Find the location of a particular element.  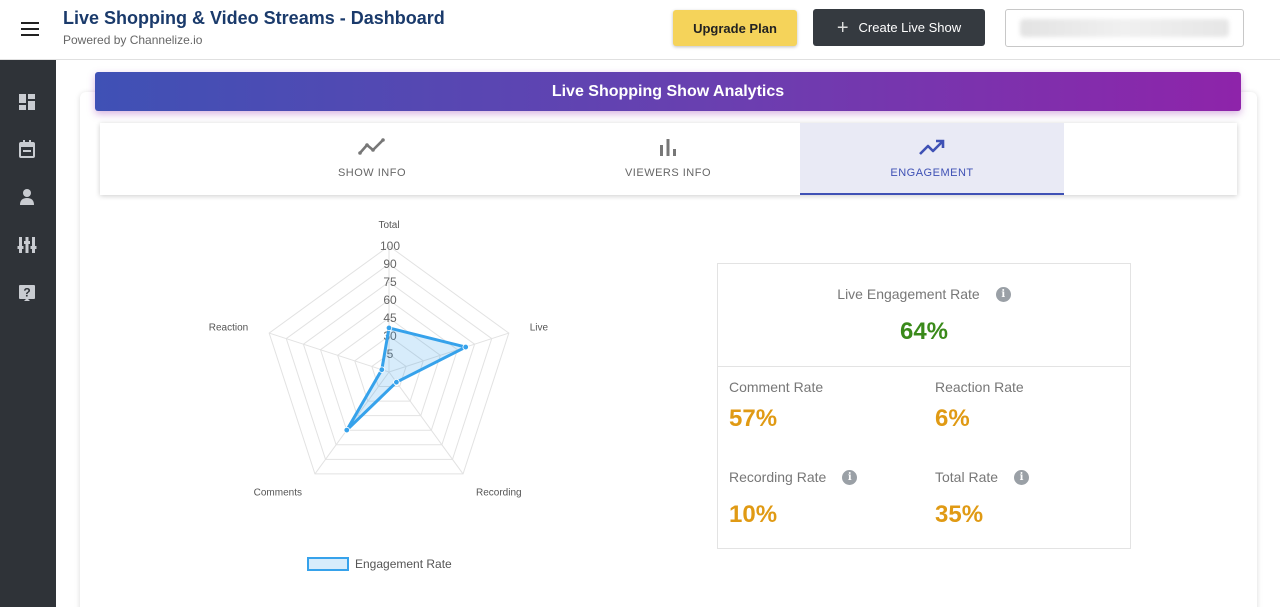

radar-series-area is located at coordinates (406, 379).